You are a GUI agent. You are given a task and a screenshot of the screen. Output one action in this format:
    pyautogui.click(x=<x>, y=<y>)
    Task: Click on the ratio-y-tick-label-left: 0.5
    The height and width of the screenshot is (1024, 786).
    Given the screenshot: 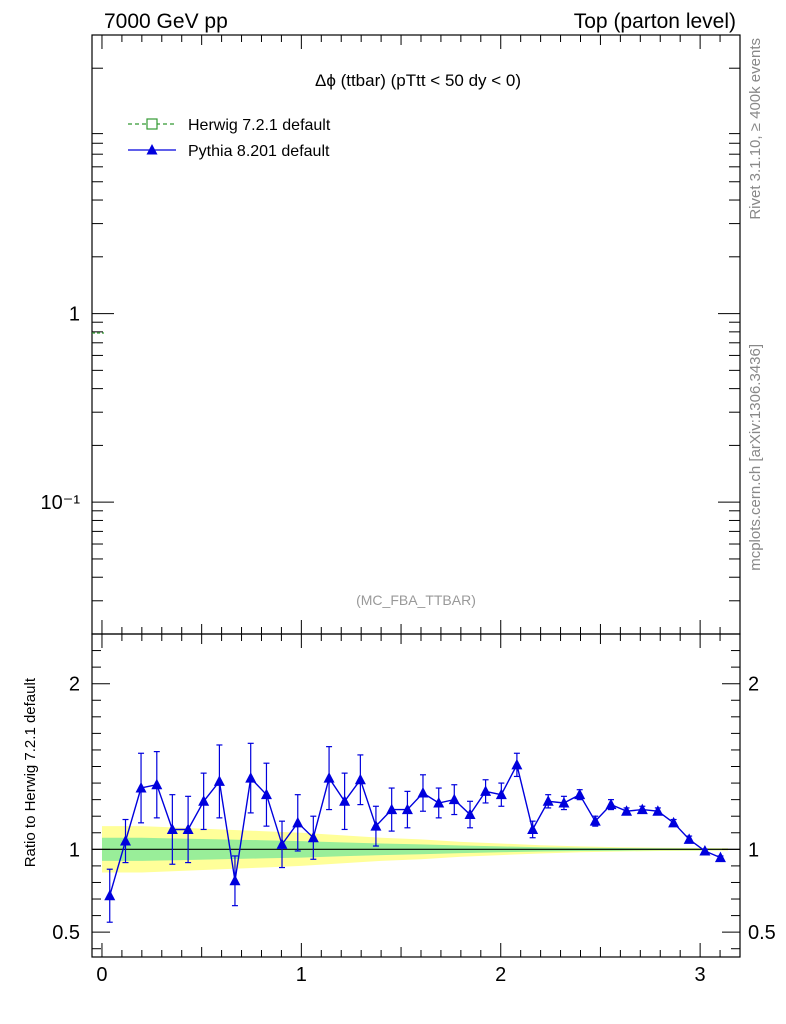 What is the action you would take?
    pyautogui.click(x=66, y=933)
    